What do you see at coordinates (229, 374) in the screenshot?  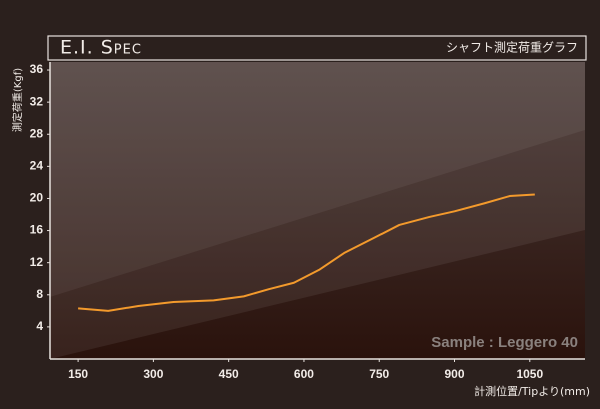 I see `x-tick-label: 450` at bounding box center [229, 374].